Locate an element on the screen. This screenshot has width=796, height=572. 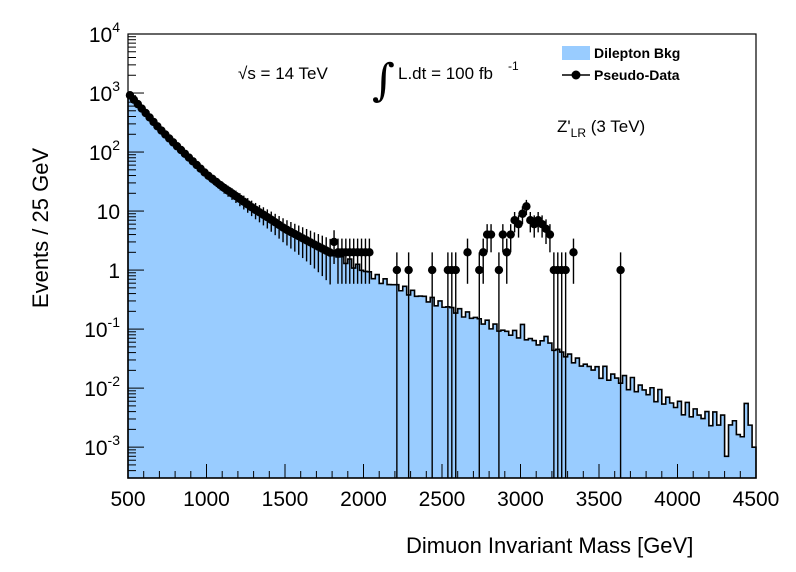
x-tick-label: 2000 is located at coordinates (363, 499).